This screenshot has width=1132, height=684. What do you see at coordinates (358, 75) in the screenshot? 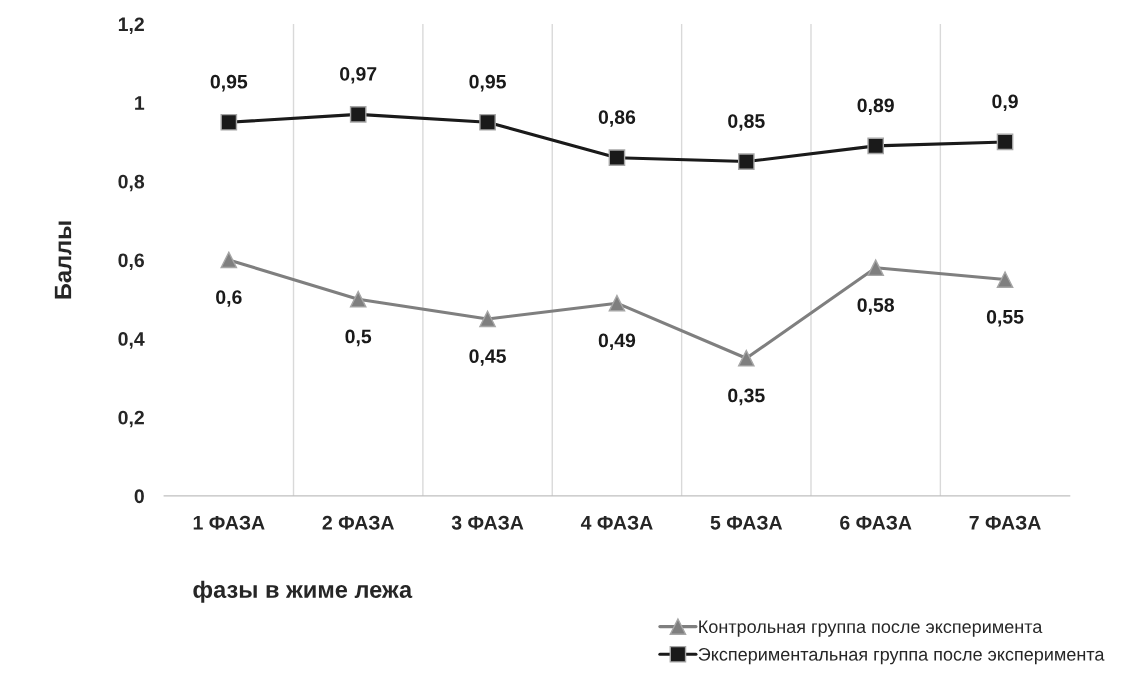
I see `data-label: 0,97` at bounding box center [358, 75].